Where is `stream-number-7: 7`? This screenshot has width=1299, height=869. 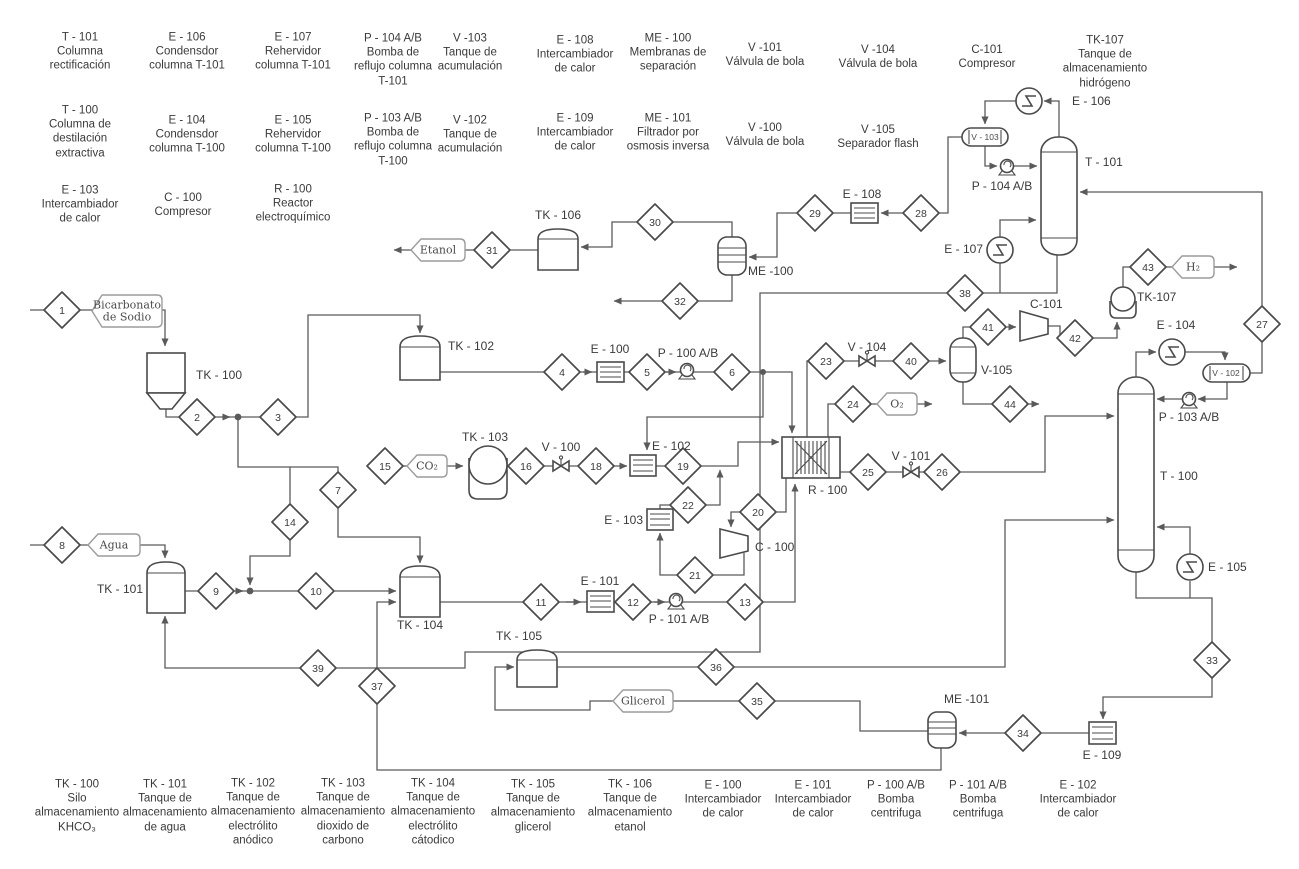 stream-number-7: 7 is located at coordinates (338, 491).